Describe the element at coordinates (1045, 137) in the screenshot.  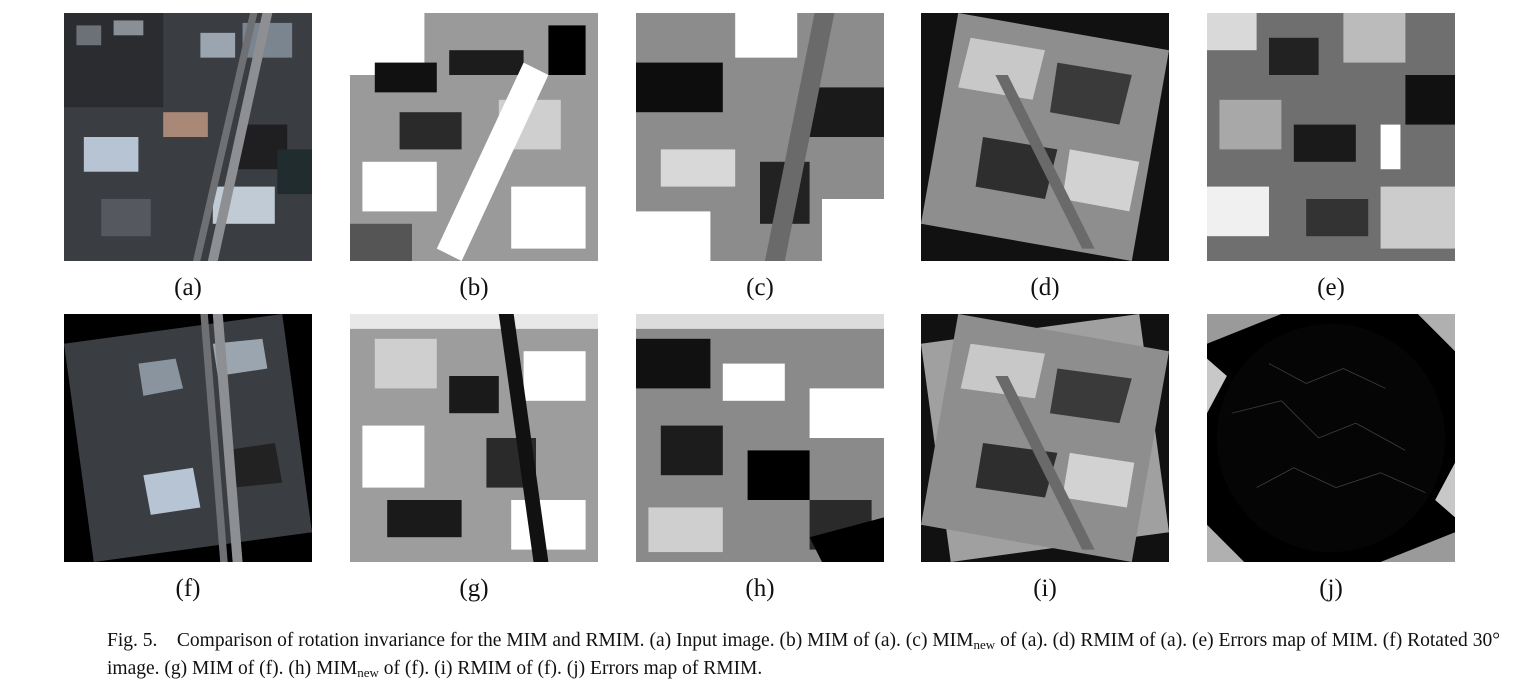
I see `panel-d-rmim` at that location.